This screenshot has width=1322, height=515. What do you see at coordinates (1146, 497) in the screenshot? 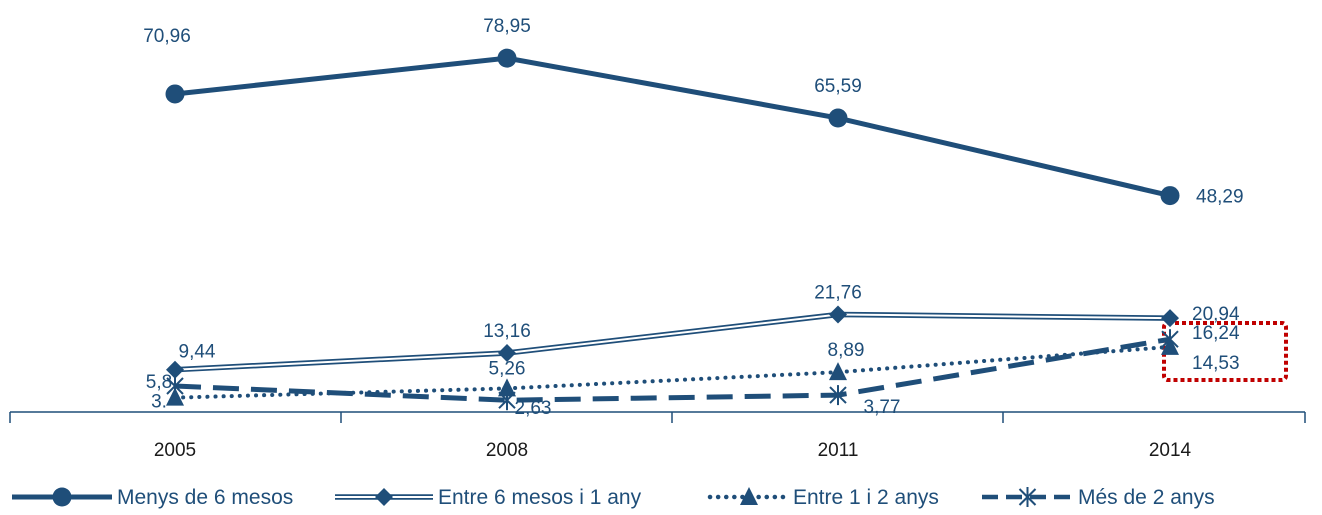
I see `legend-label: Més de 2 anys` at bounding box center [1146, 497].